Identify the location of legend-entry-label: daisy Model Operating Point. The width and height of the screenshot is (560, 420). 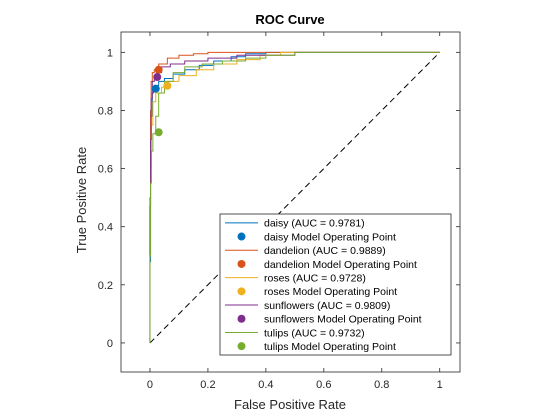
(330, 237).